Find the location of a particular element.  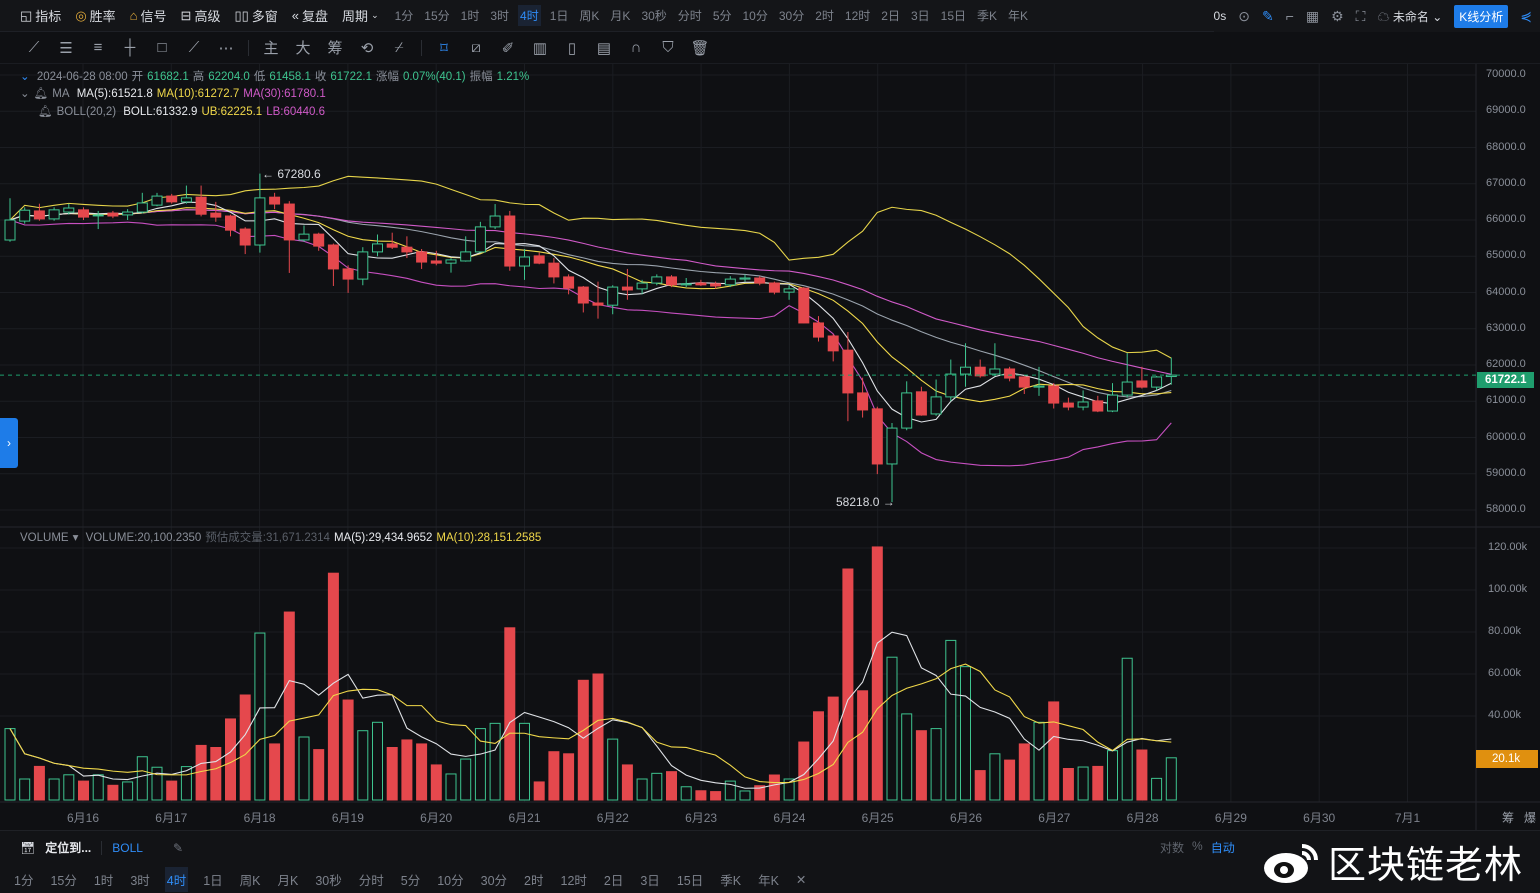

toolbar-advanced: ⊟ 高级 is located at coordinates (200, 16).